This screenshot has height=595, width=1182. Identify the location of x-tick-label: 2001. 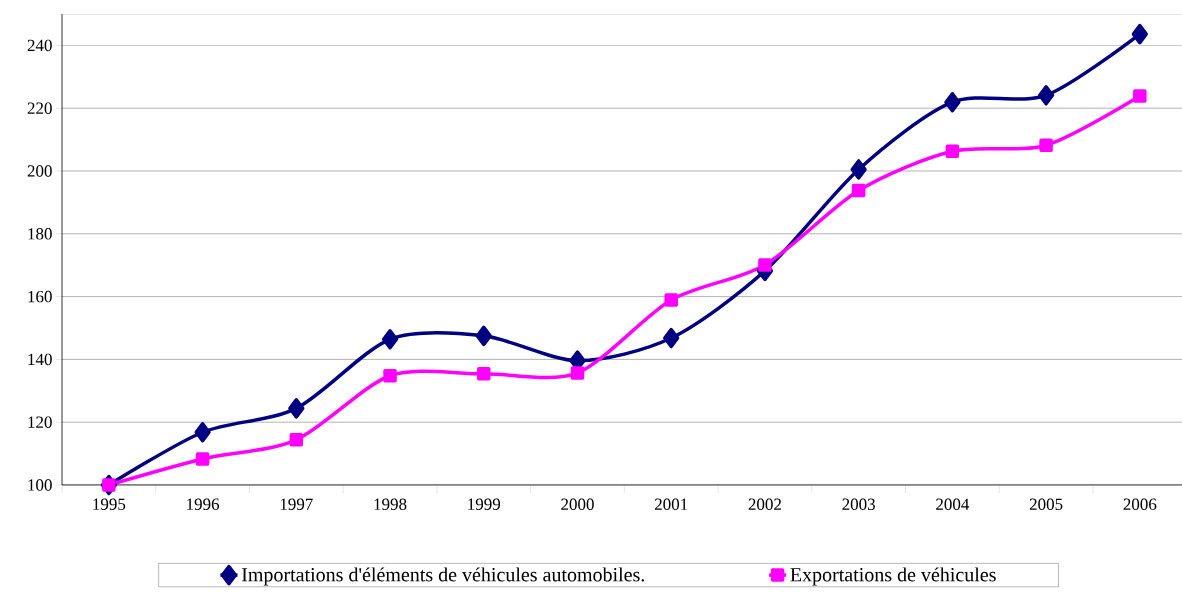
(671, 504).